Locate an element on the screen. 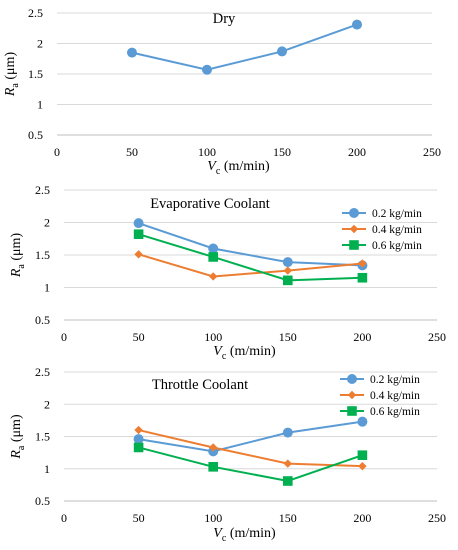 This screenshot has width=458, height=550. chart-title: Throttle Coolant is located at coordinates (200, 385).